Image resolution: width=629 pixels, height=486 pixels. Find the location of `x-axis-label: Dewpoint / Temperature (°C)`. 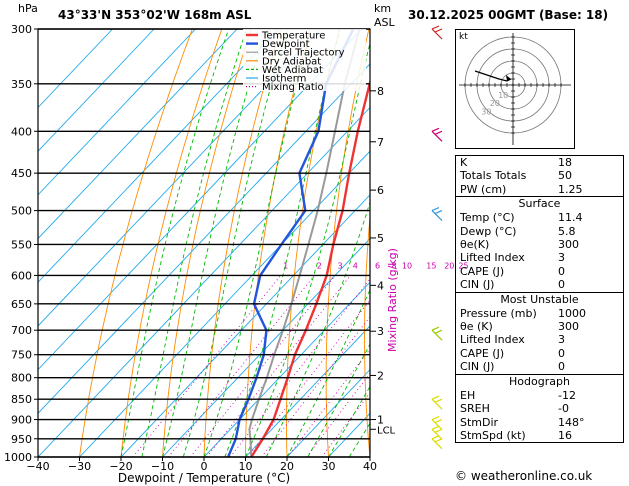

x-axis-label: Dewpoint / Temperature (°C) is located at coordinates (204, 478).